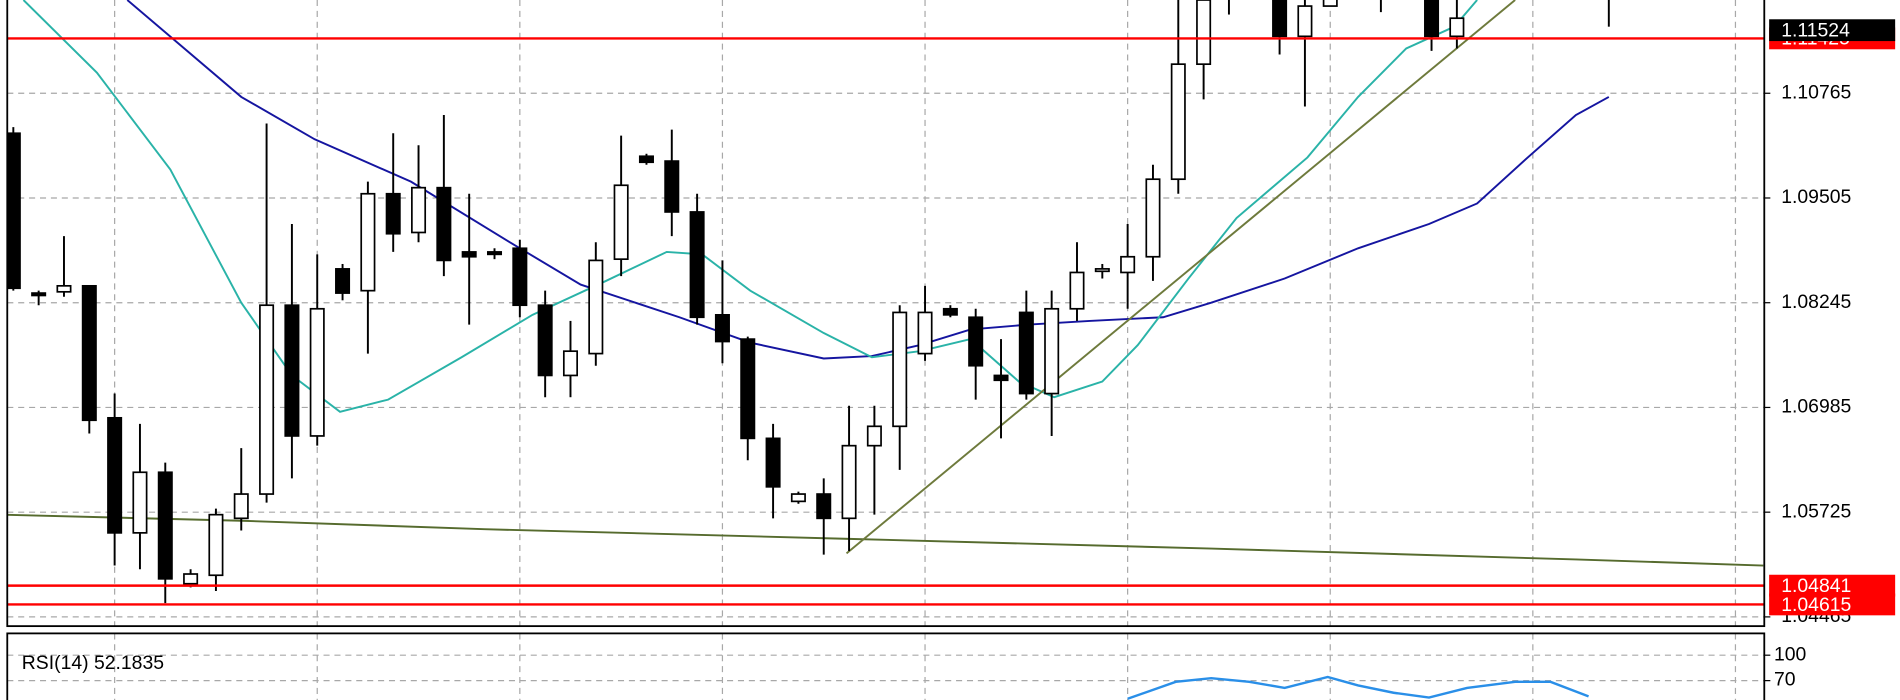  Describe the element at coordinates (1816, 511) in the screenshot. I see `y-tick-label: 1.05725` at that location.